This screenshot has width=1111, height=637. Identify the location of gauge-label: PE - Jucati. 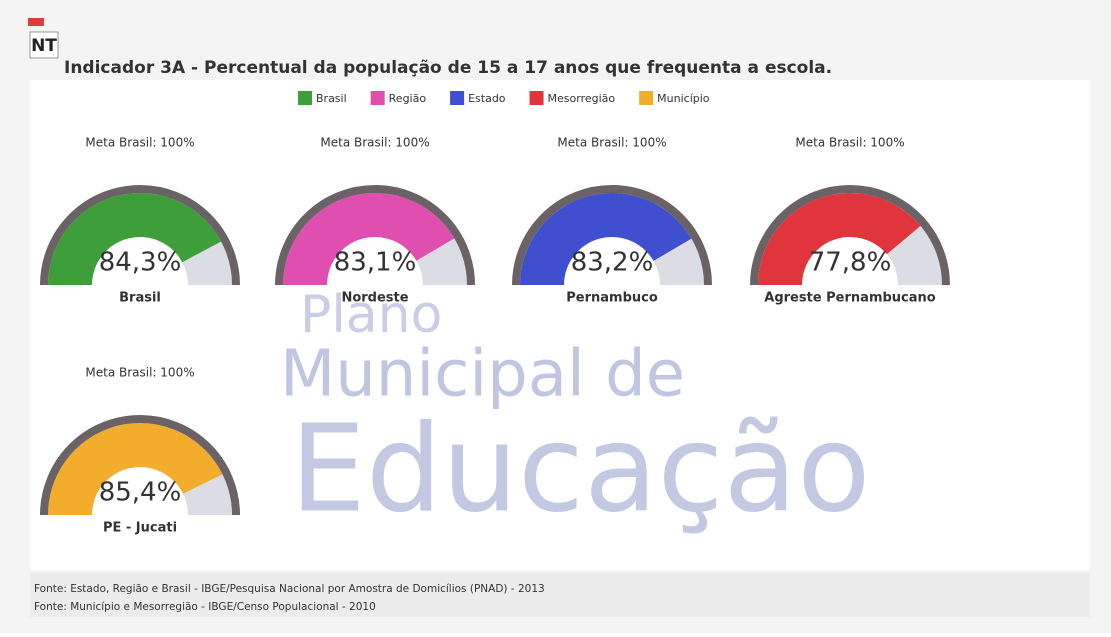
(140, 528).